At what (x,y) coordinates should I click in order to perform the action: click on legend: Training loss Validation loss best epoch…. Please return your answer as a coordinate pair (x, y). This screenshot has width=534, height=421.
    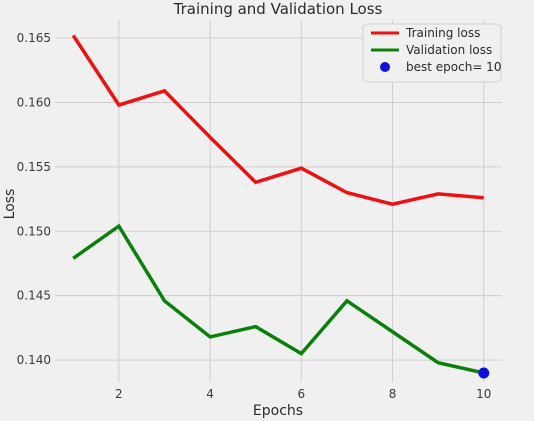
    Looking at the image, I should click on (432, 53).